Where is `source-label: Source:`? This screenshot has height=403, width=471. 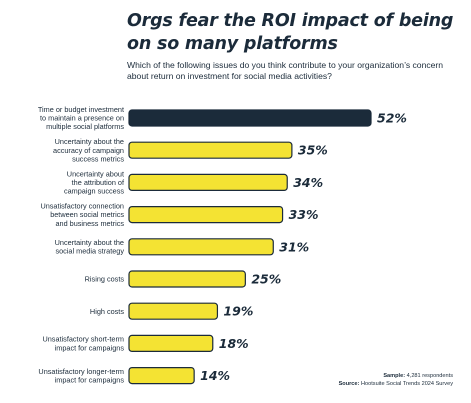
source-label: Source: is located at coordinates (349, 384).